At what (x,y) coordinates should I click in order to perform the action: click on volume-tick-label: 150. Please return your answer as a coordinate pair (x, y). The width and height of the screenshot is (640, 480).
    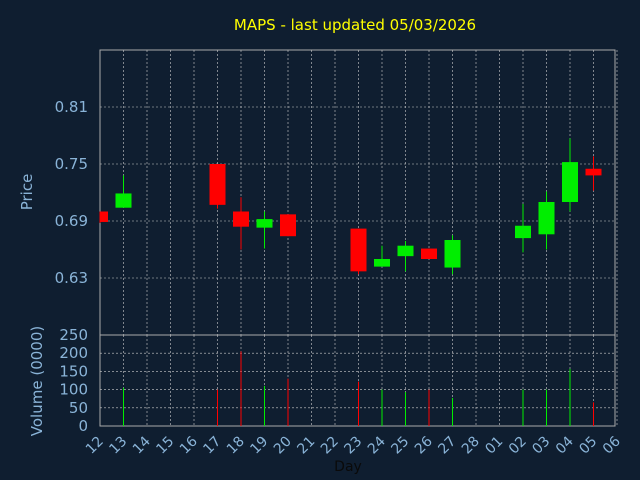
    Looking at the image, I should click on (73, 371).